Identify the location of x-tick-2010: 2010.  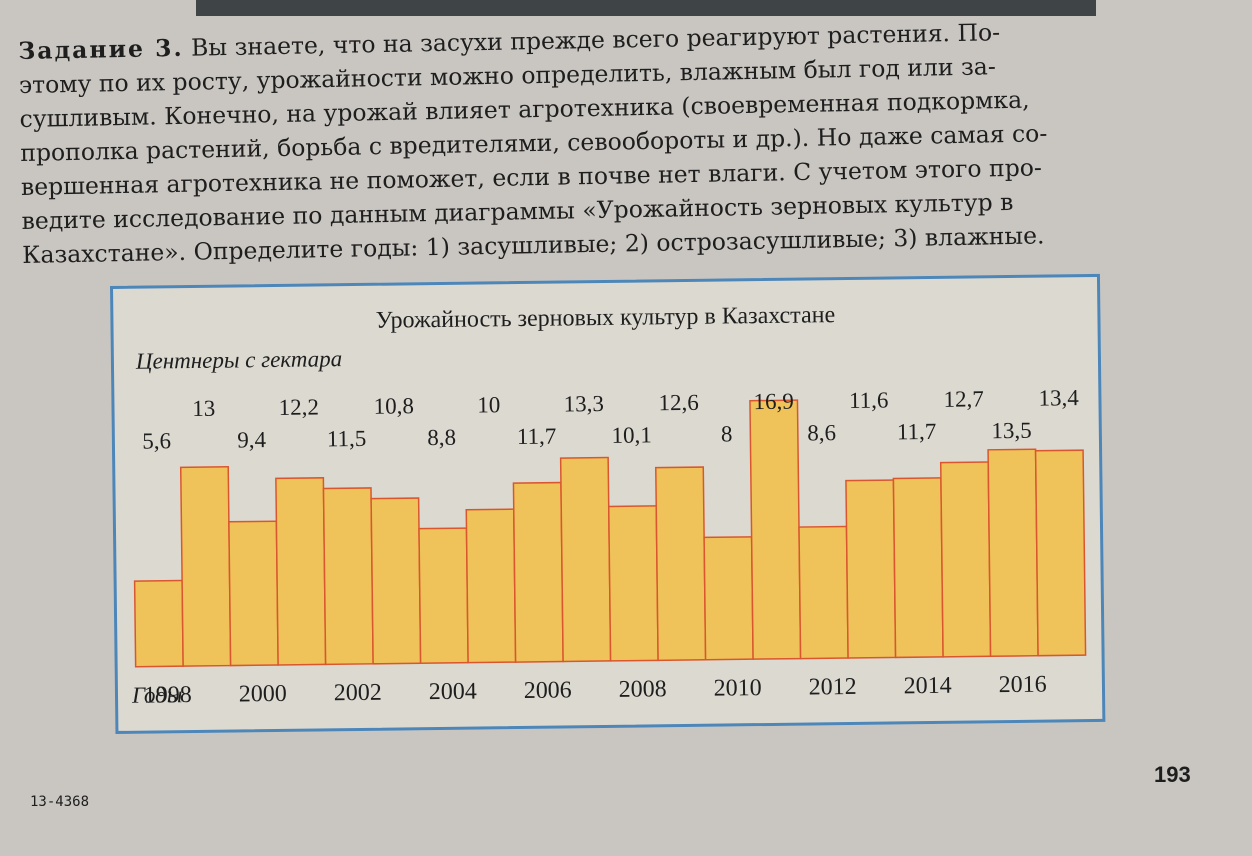
(738, 688).